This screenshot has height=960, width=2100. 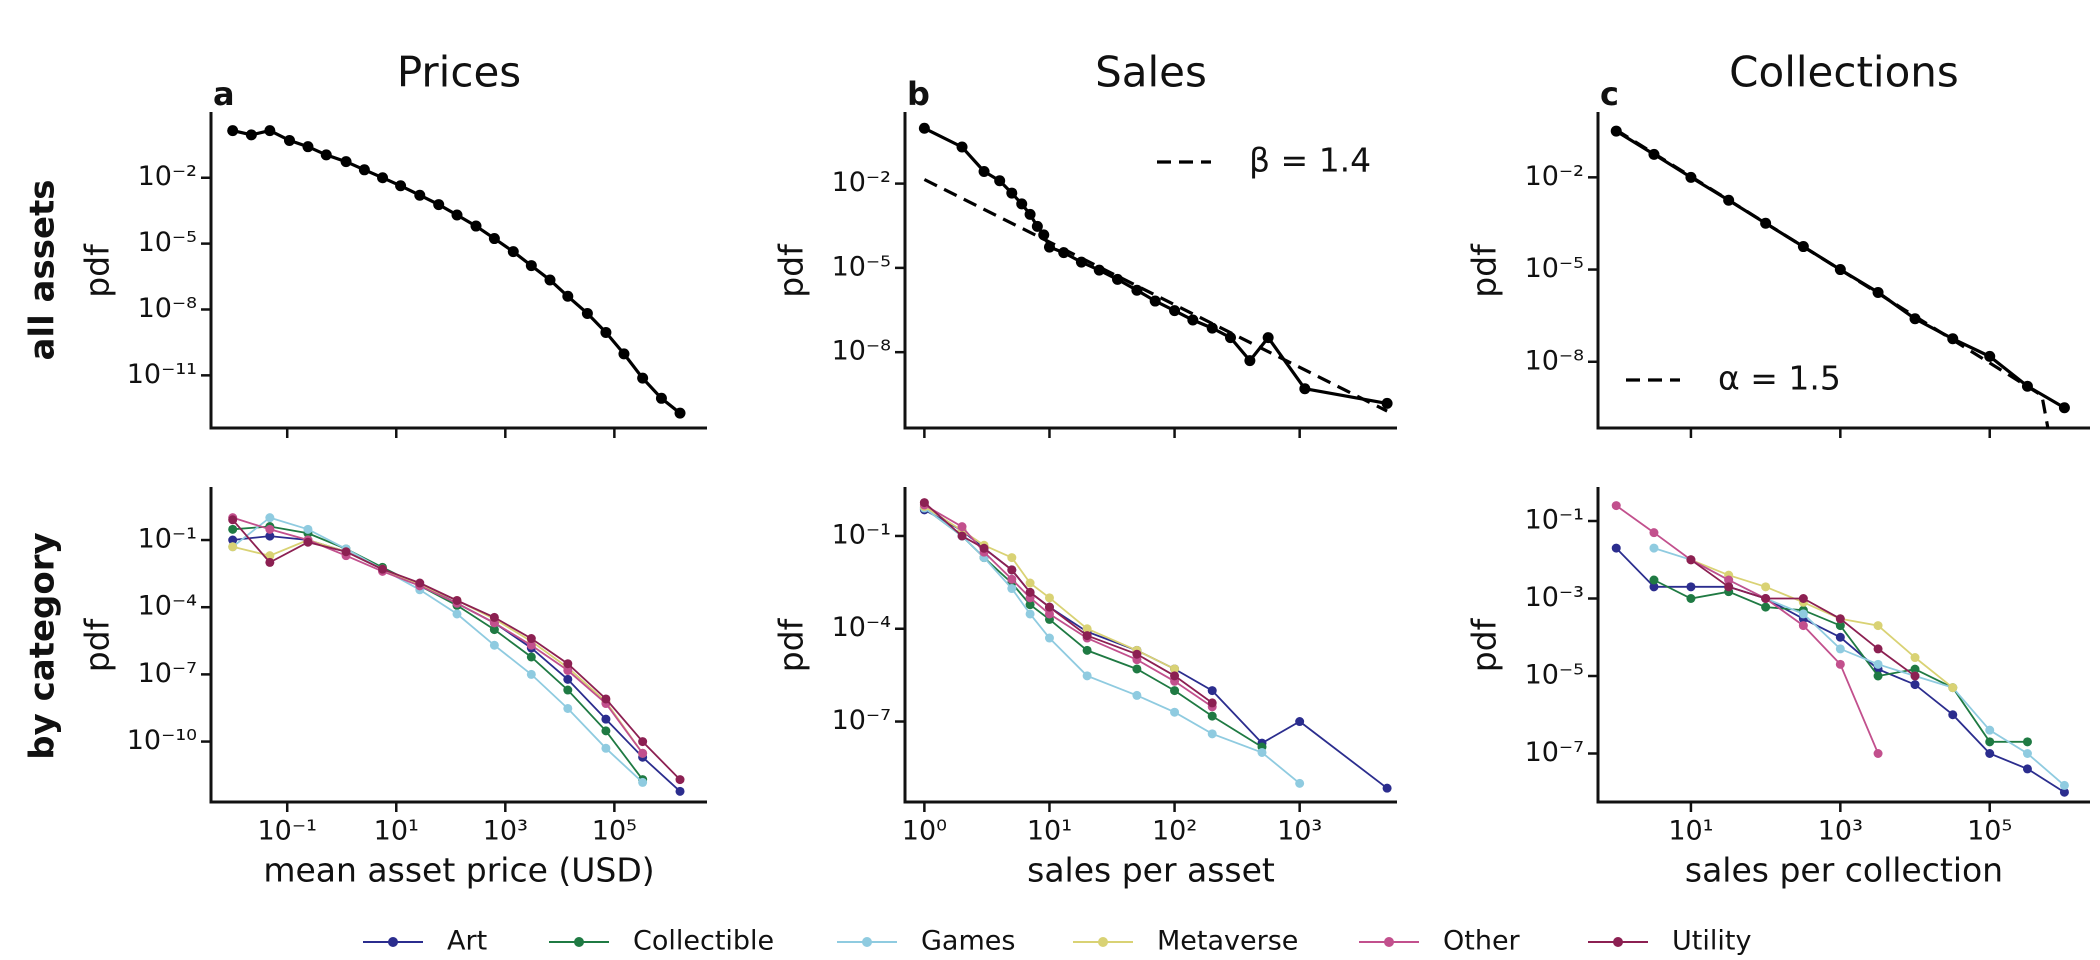 What do you see at coordinates (1484, 270) in the screenshot?
I see `y-axis-label: pdf` at bounding box center [1484, 270].